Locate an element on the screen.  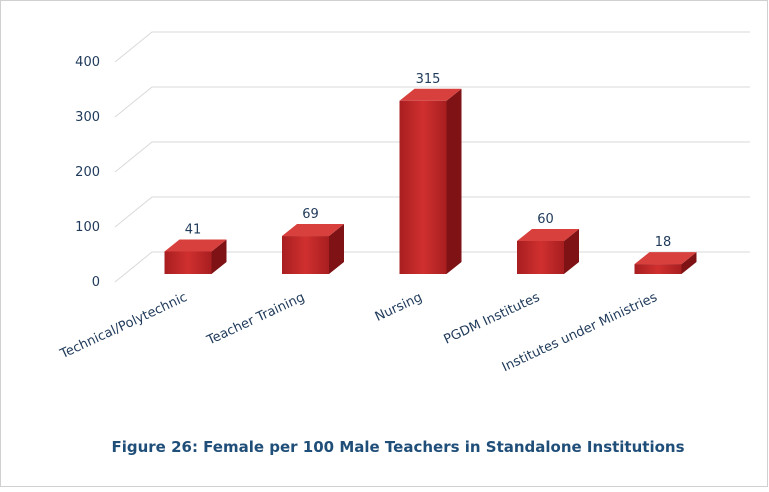
data-label: 18 is located at coordinates (663, 242).